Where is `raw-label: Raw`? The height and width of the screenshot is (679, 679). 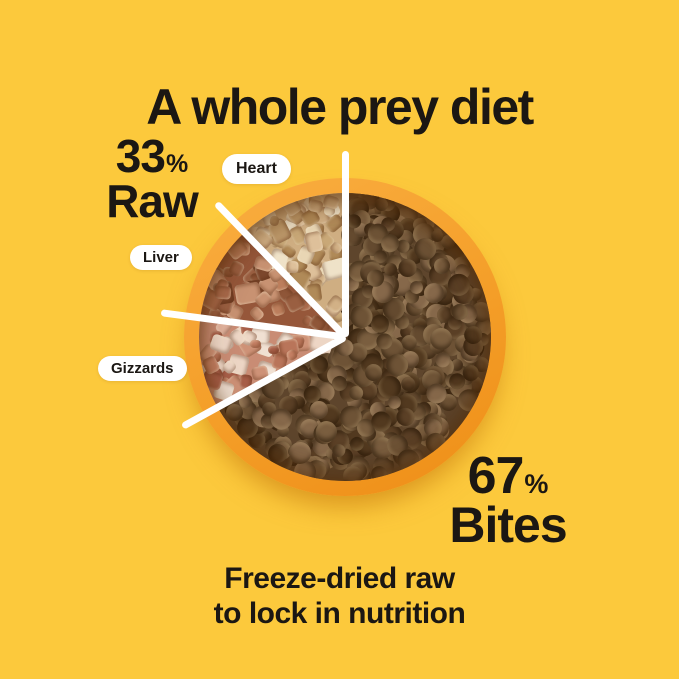
raw-label: Raw is located at coordinates (152, 200).